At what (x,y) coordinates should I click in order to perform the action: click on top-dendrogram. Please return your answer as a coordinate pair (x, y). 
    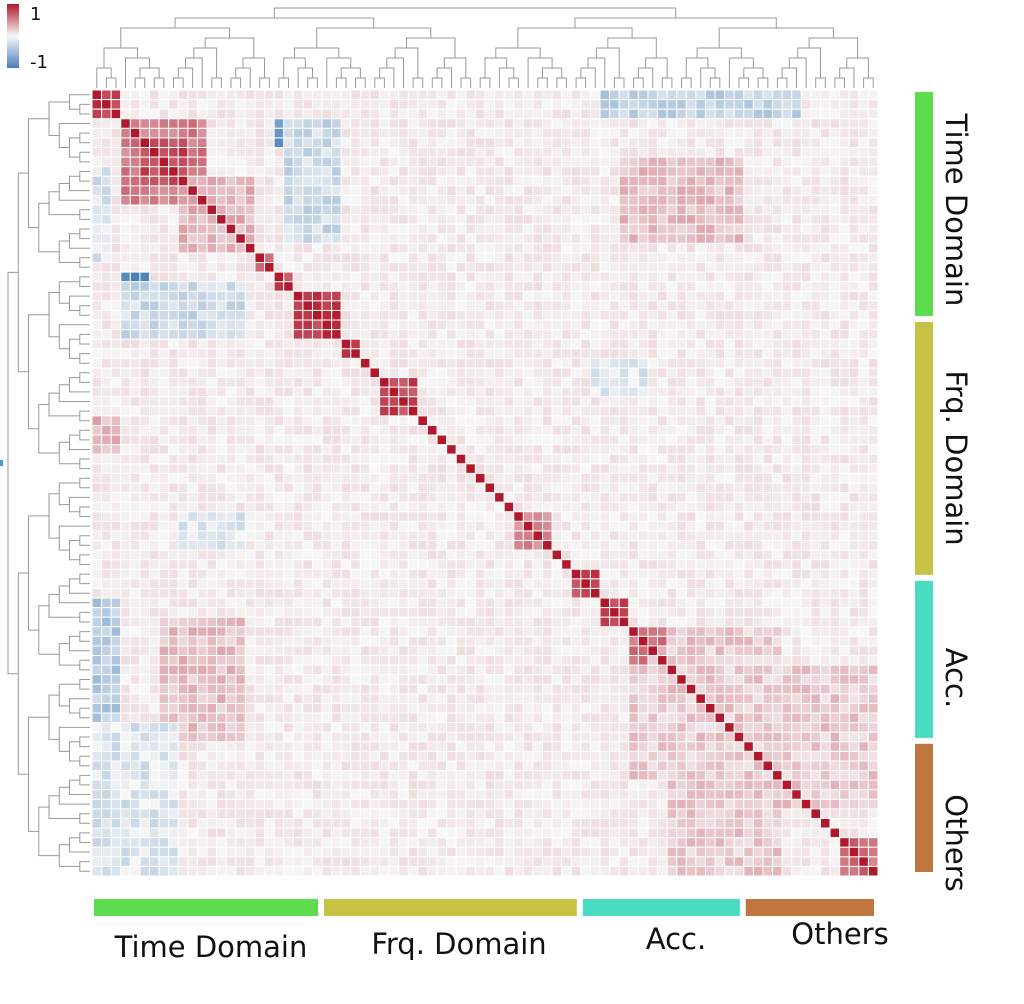
    Looking at the image, I should click on (485, 47).